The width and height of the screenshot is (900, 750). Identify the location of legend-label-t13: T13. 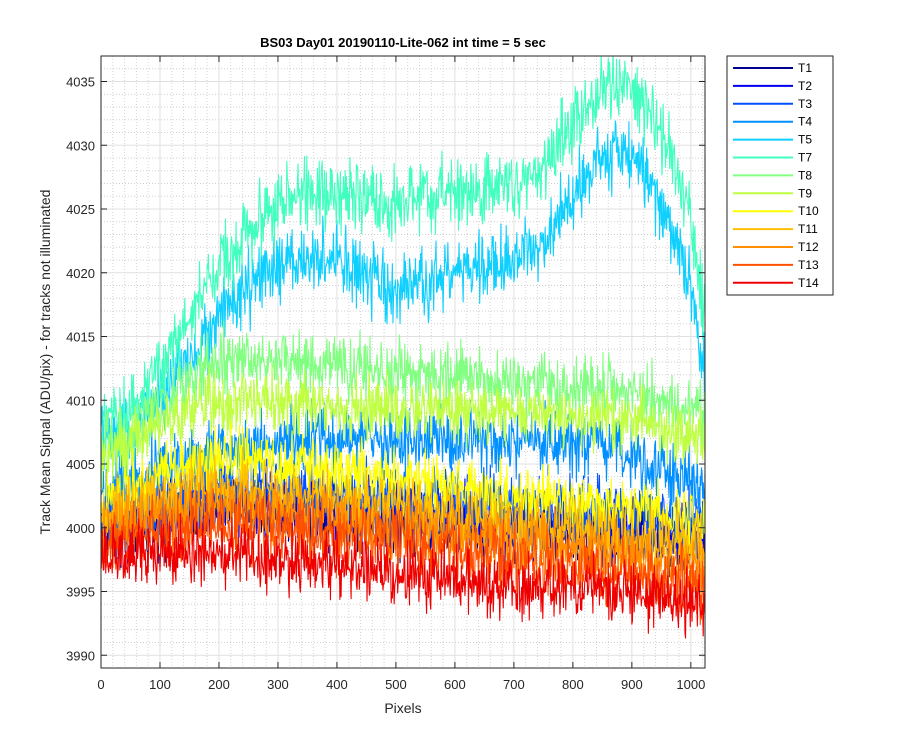
(808, 265).